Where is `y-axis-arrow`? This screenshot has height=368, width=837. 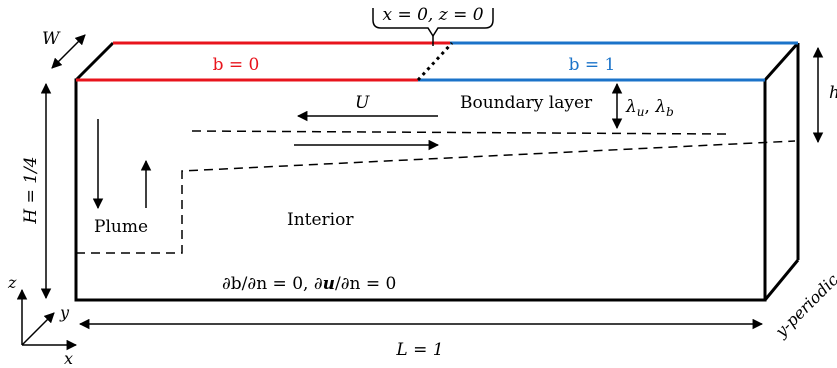 y-axis-arrow is located at coordinates (38, 329).